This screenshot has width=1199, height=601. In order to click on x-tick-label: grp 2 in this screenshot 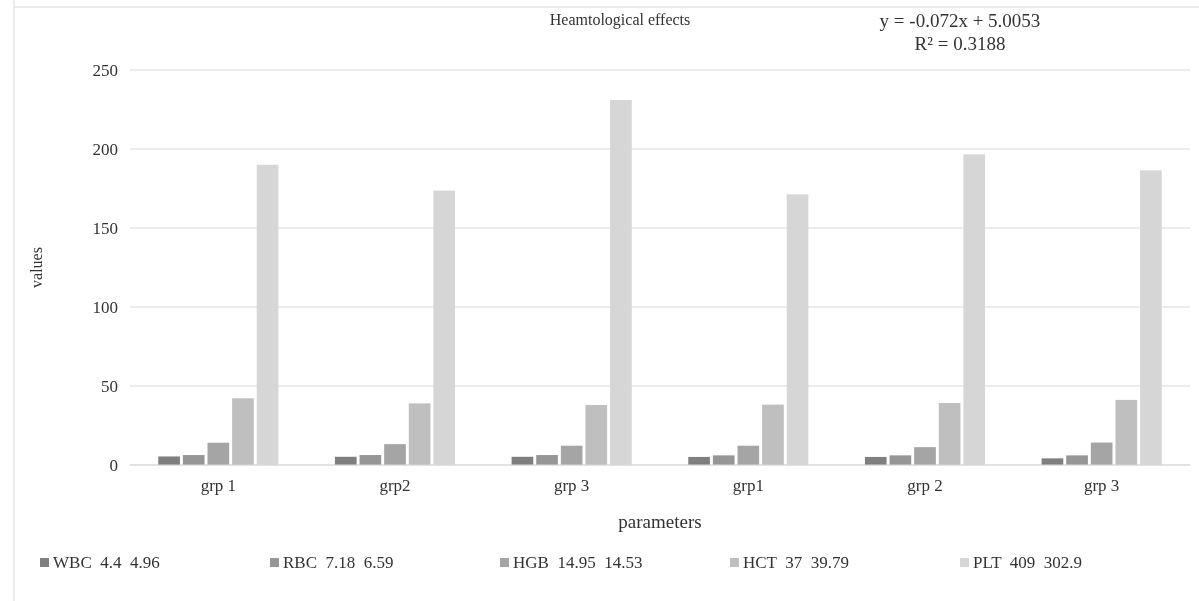, I will do `click(925, 486)`.